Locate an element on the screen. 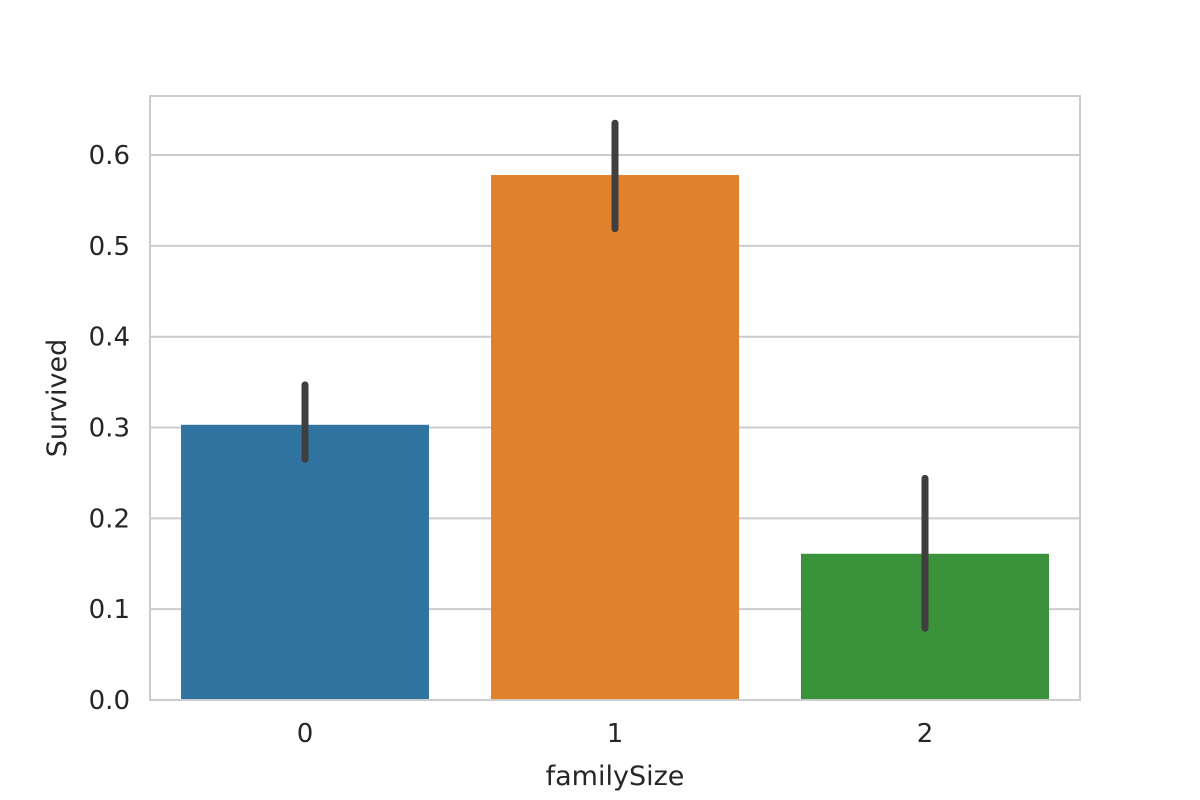  y-tick-label-0: 0.0 is located at coordinates (109, 701).